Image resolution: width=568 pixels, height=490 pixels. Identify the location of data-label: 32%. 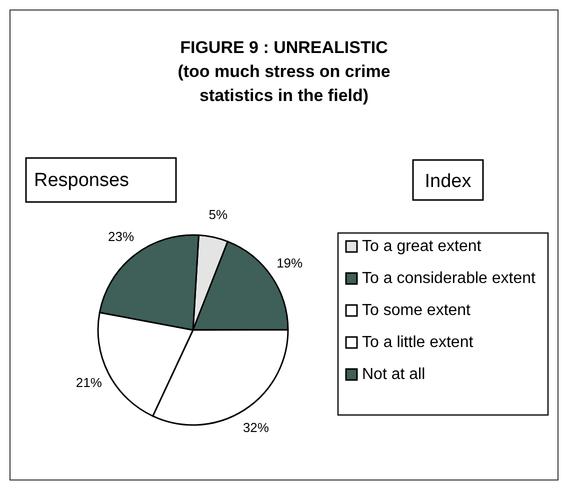
(256, 428).